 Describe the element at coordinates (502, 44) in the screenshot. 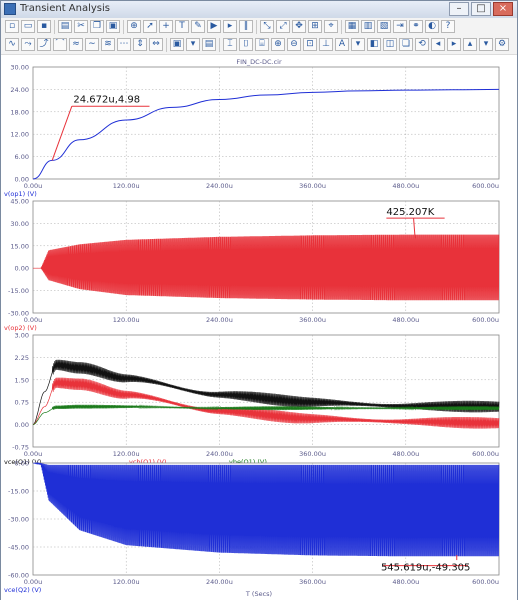

I see `settings-icon: ⚙` at that location.